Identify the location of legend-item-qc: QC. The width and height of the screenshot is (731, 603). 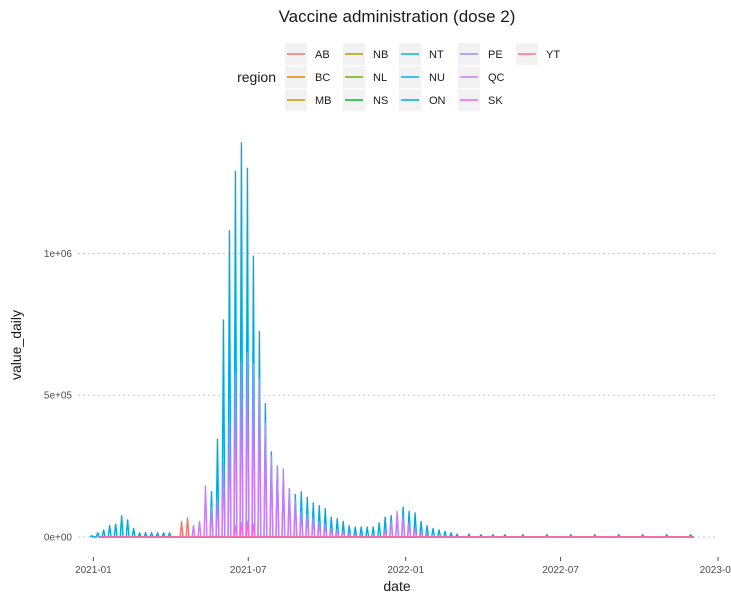
(481, 77).